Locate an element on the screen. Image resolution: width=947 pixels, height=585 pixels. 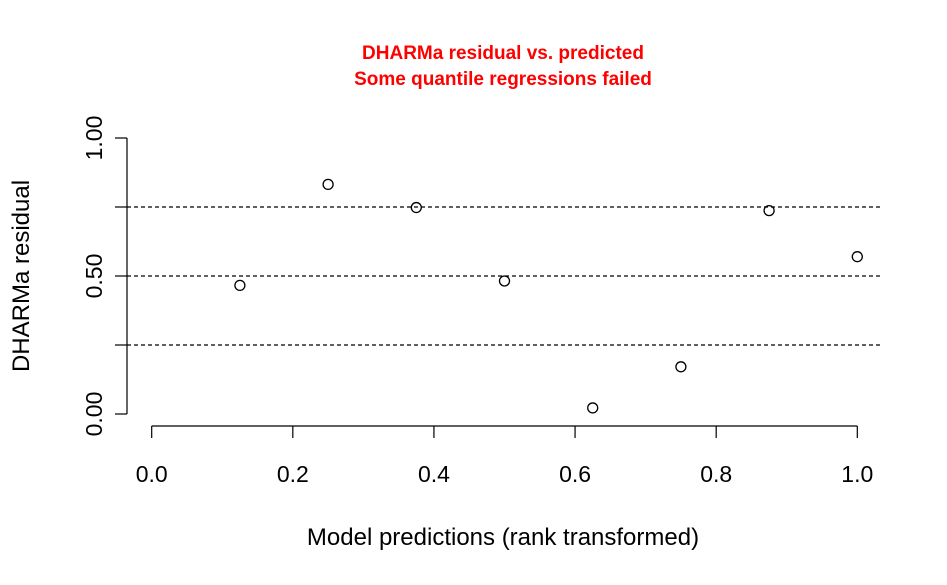
chart-title: DHARMa residual vs. predicted is located at coordinates (503, 53).